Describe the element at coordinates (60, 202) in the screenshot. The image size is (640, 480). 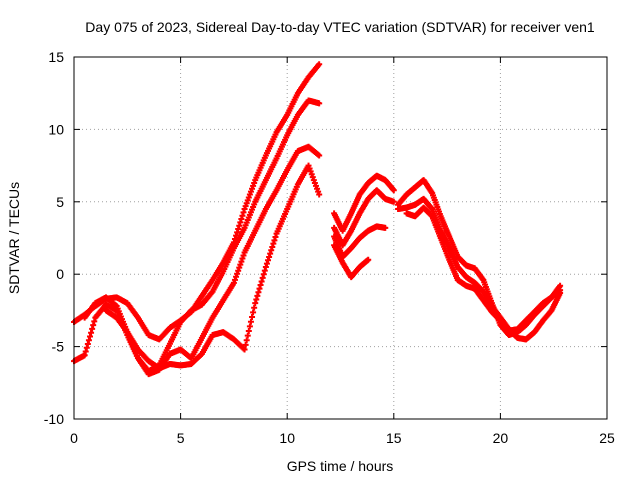
I see `y-tick-label: 5` at that location.